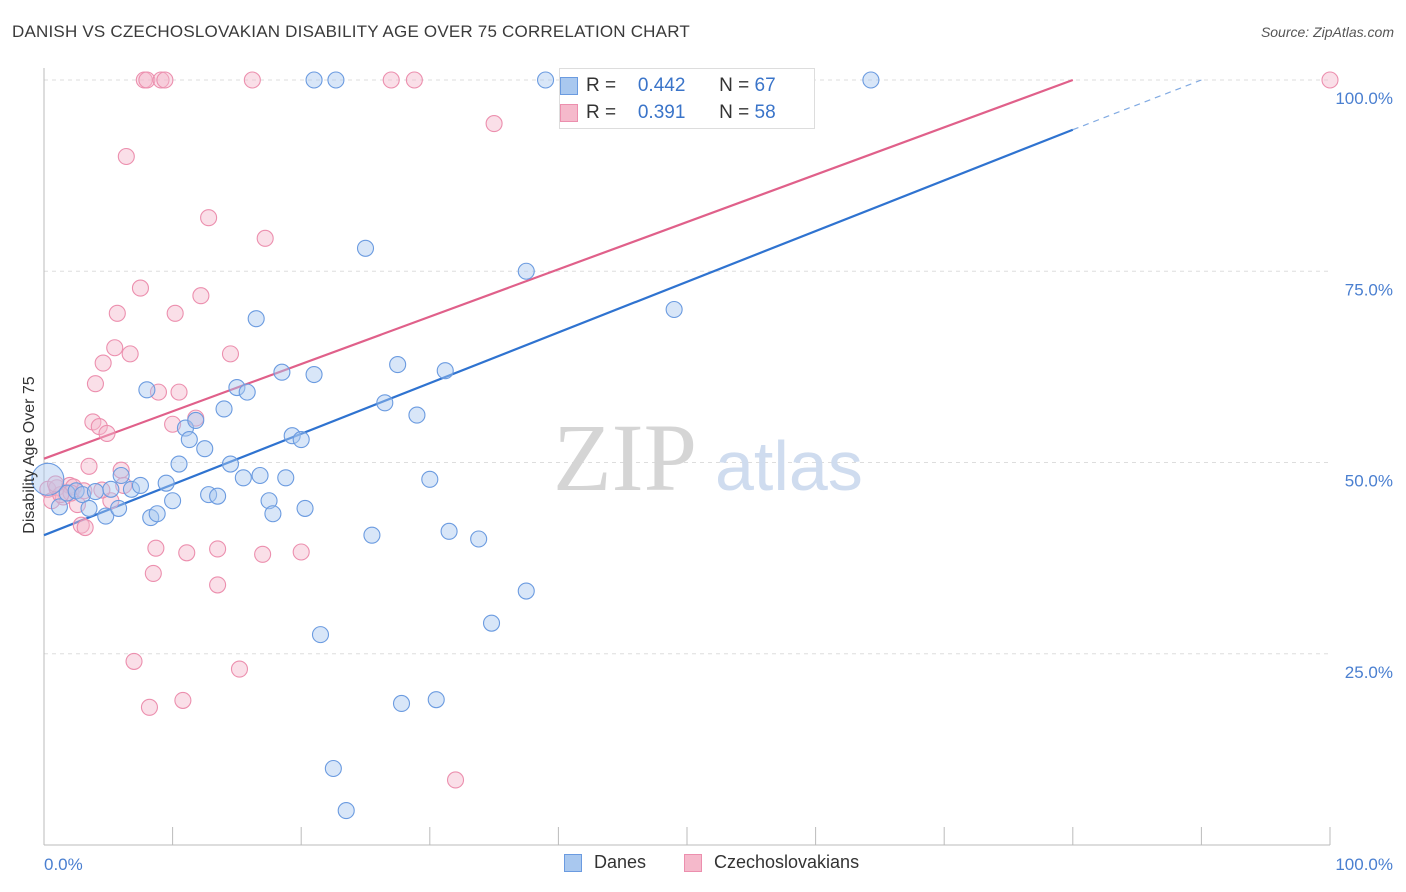 This screenshot has height=892, width=1406. I want to click on series-legend: Danes Czechoslovakians, so click(703, 865).